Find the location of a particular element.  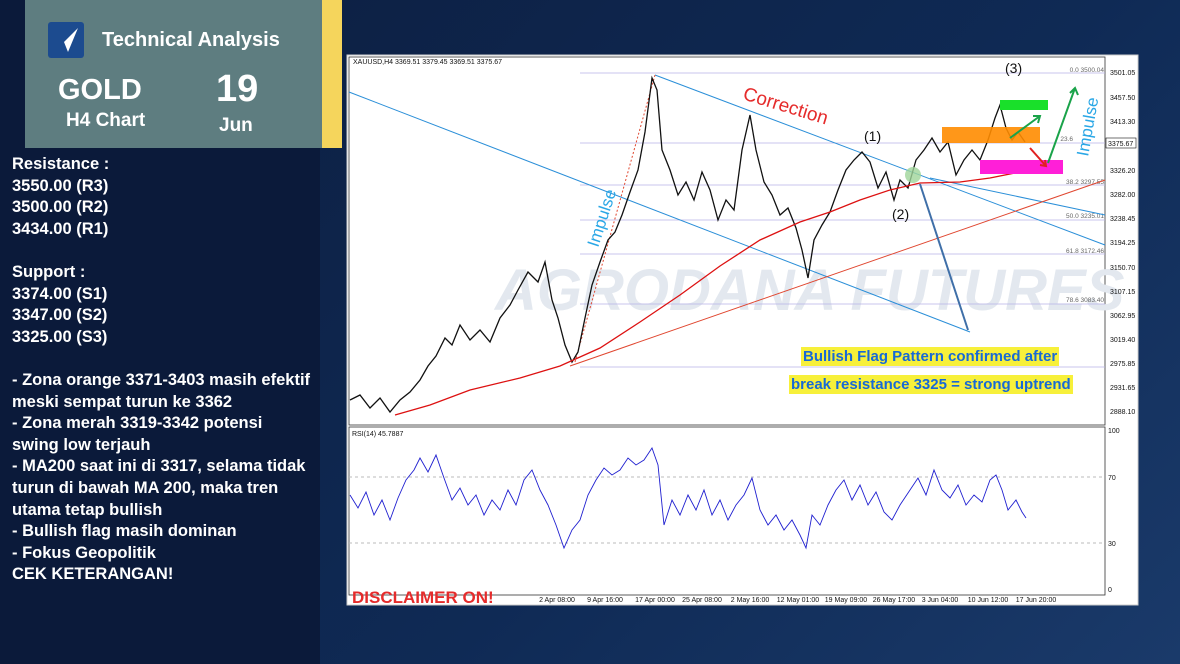

rsi-label: RSI(14) 45.7887 is located at coordinates (377, 434).